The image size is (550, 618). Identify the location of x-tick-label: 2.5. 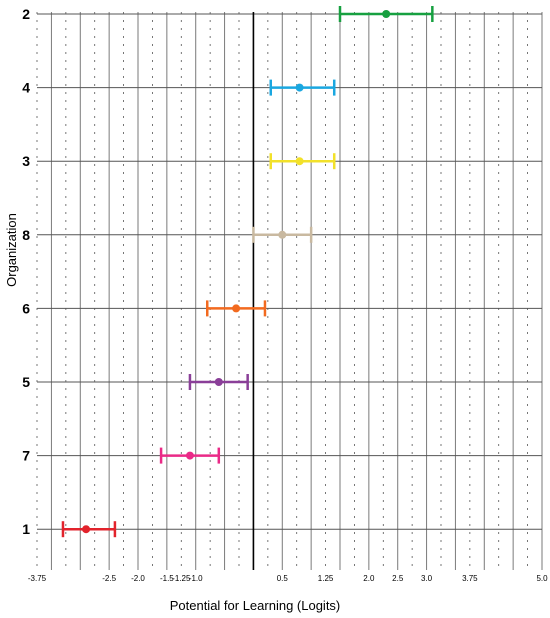
(398, 578).